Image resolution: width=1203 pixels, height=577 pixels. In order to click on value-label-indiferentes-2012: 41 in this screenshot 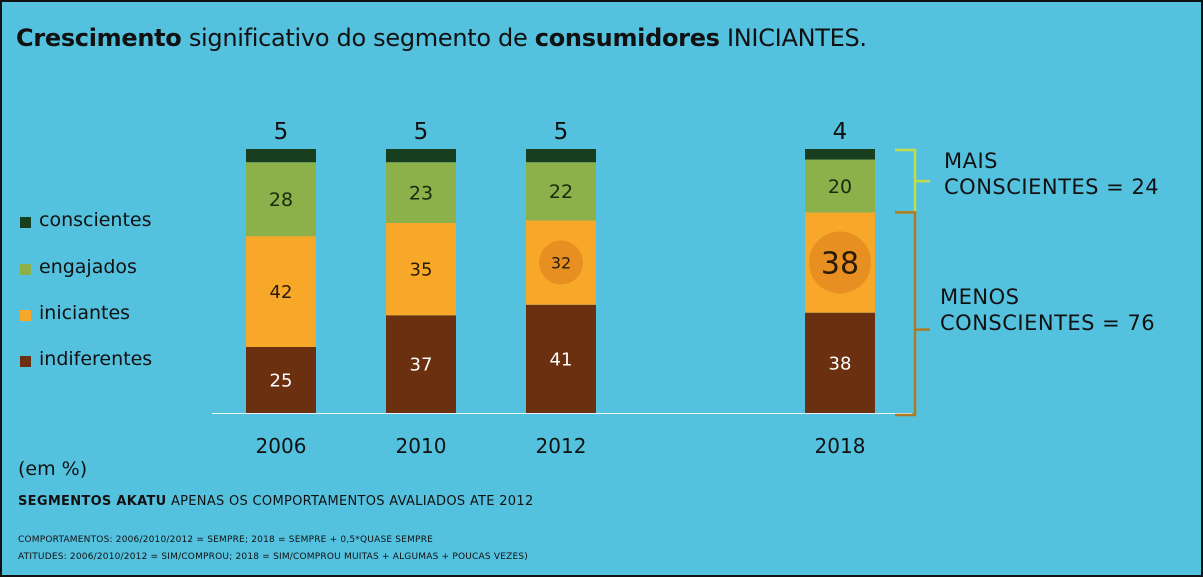, I will do `click(561, 359)`.